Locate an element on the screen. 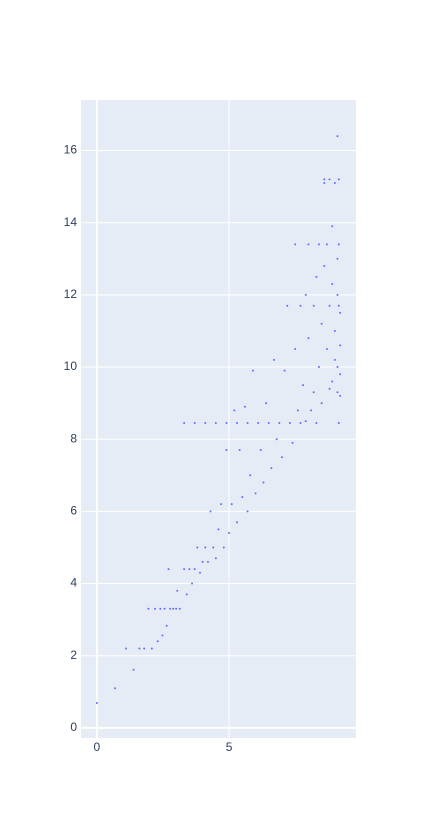 This screenshot has height=823, width=437. x-tick-label: 0 is located at coordinates (97, 747).